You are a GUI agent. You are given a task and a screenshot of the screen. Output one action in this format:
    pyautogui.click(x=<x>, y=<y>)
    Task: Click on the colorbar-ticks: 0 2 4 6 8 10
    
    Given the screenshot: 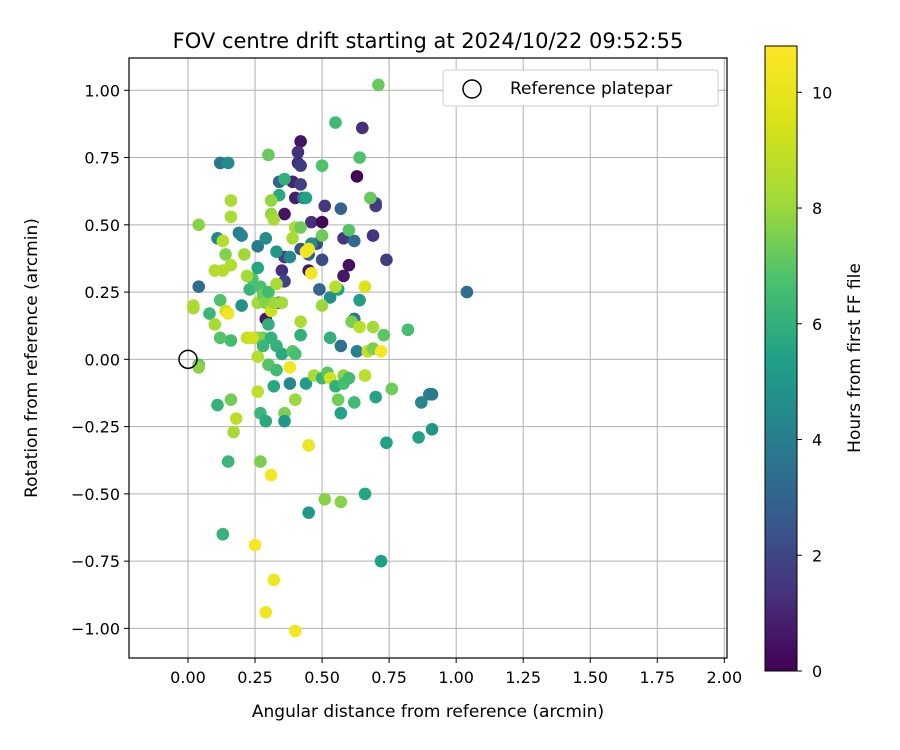 What is the action you would take?
    pyautogui.click(x=814, y=382)
    